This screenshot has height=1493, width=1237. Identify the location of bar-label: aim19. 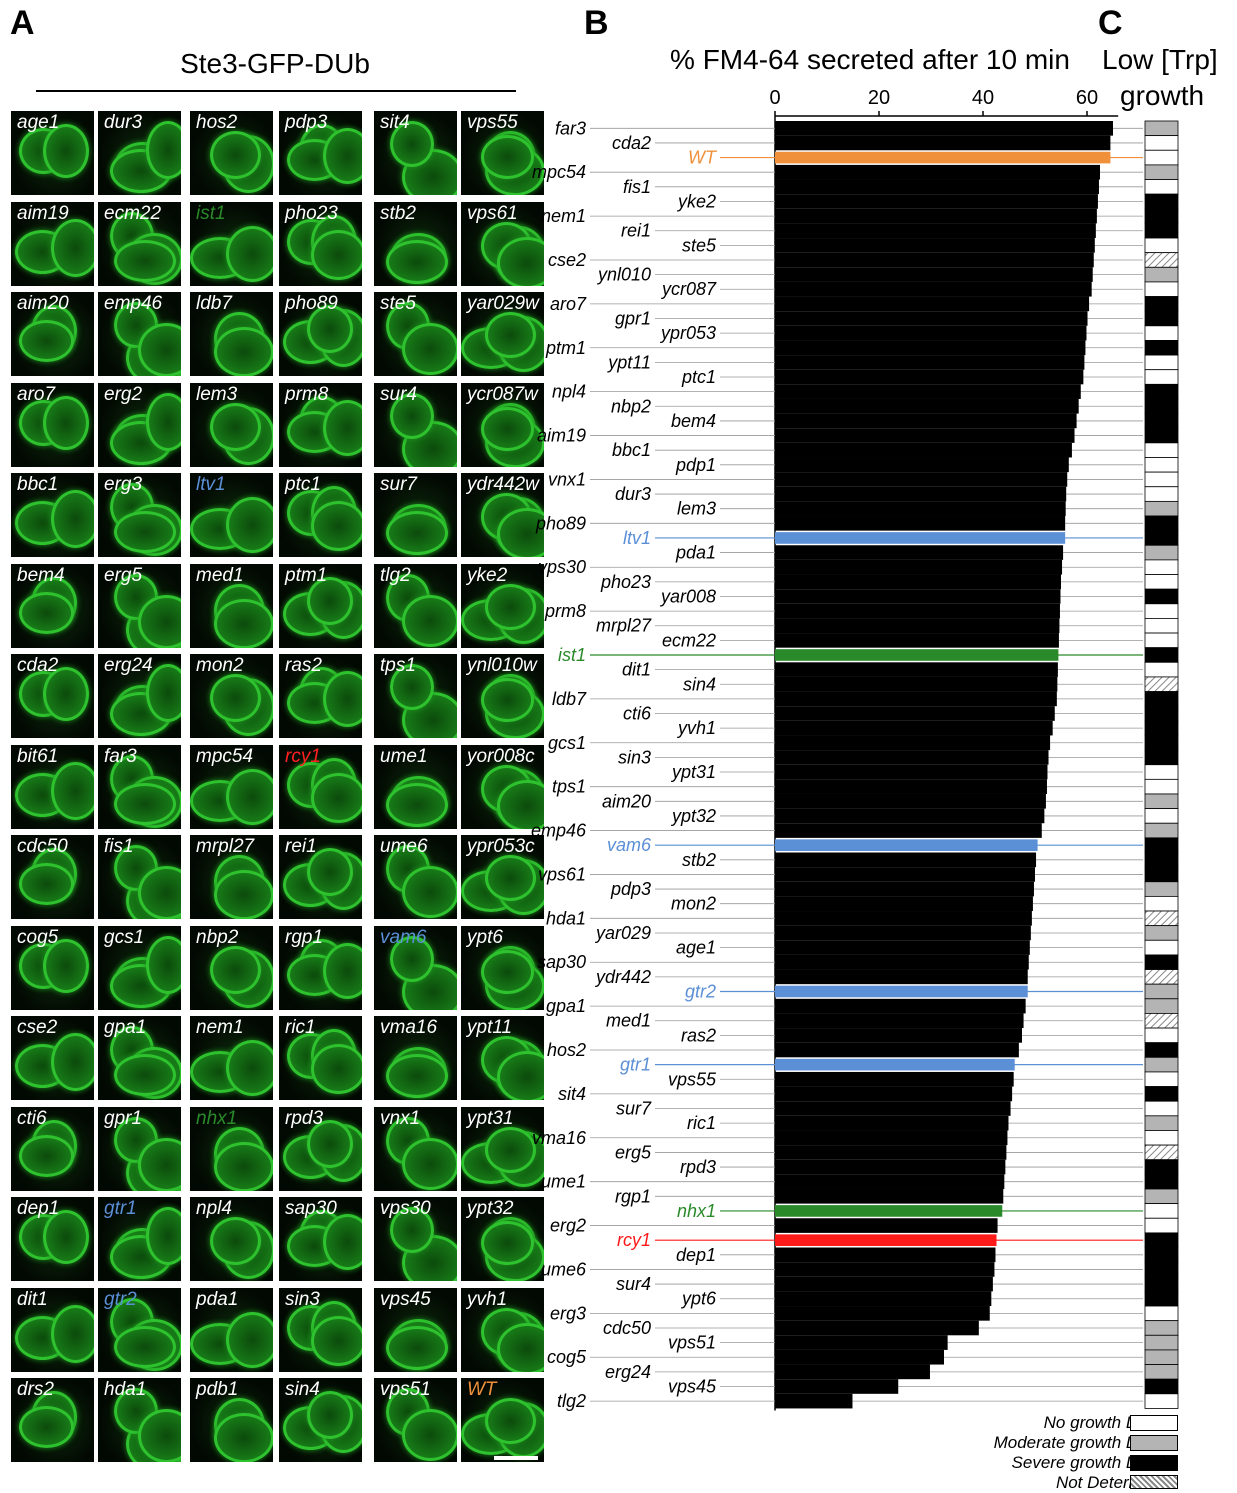
(561, 436).